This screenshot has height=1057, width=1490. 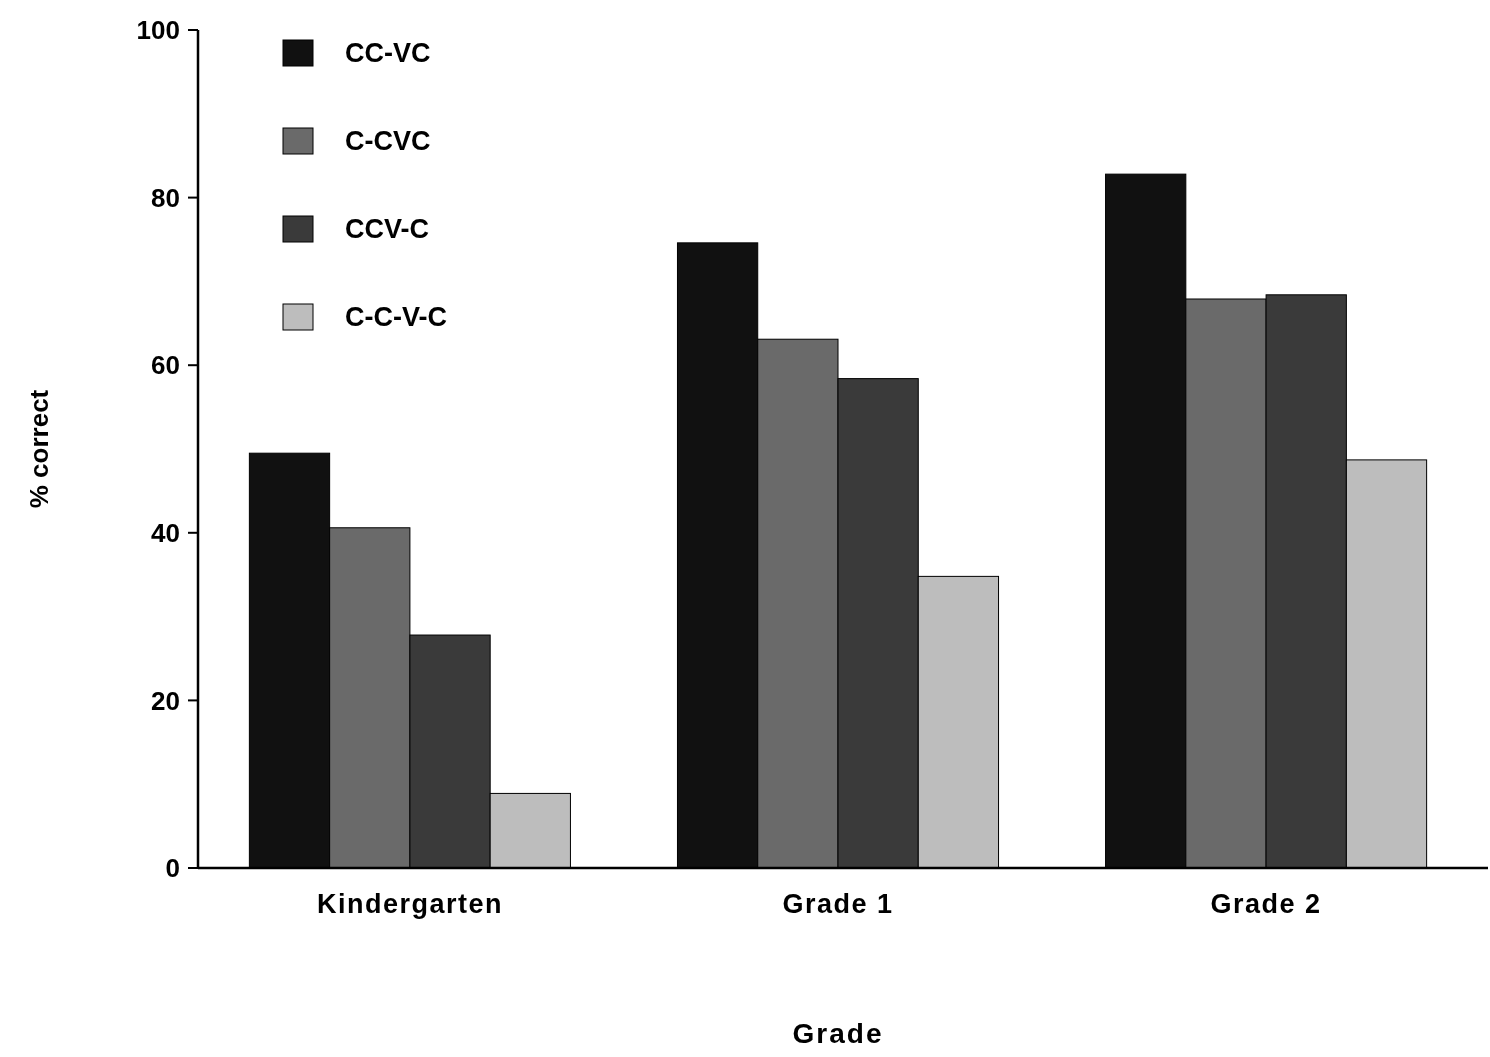 What do you see at coordinates (158, 30) in the screenshot?
I see `y-tick-label: 100` at bounding box center [158, 30].